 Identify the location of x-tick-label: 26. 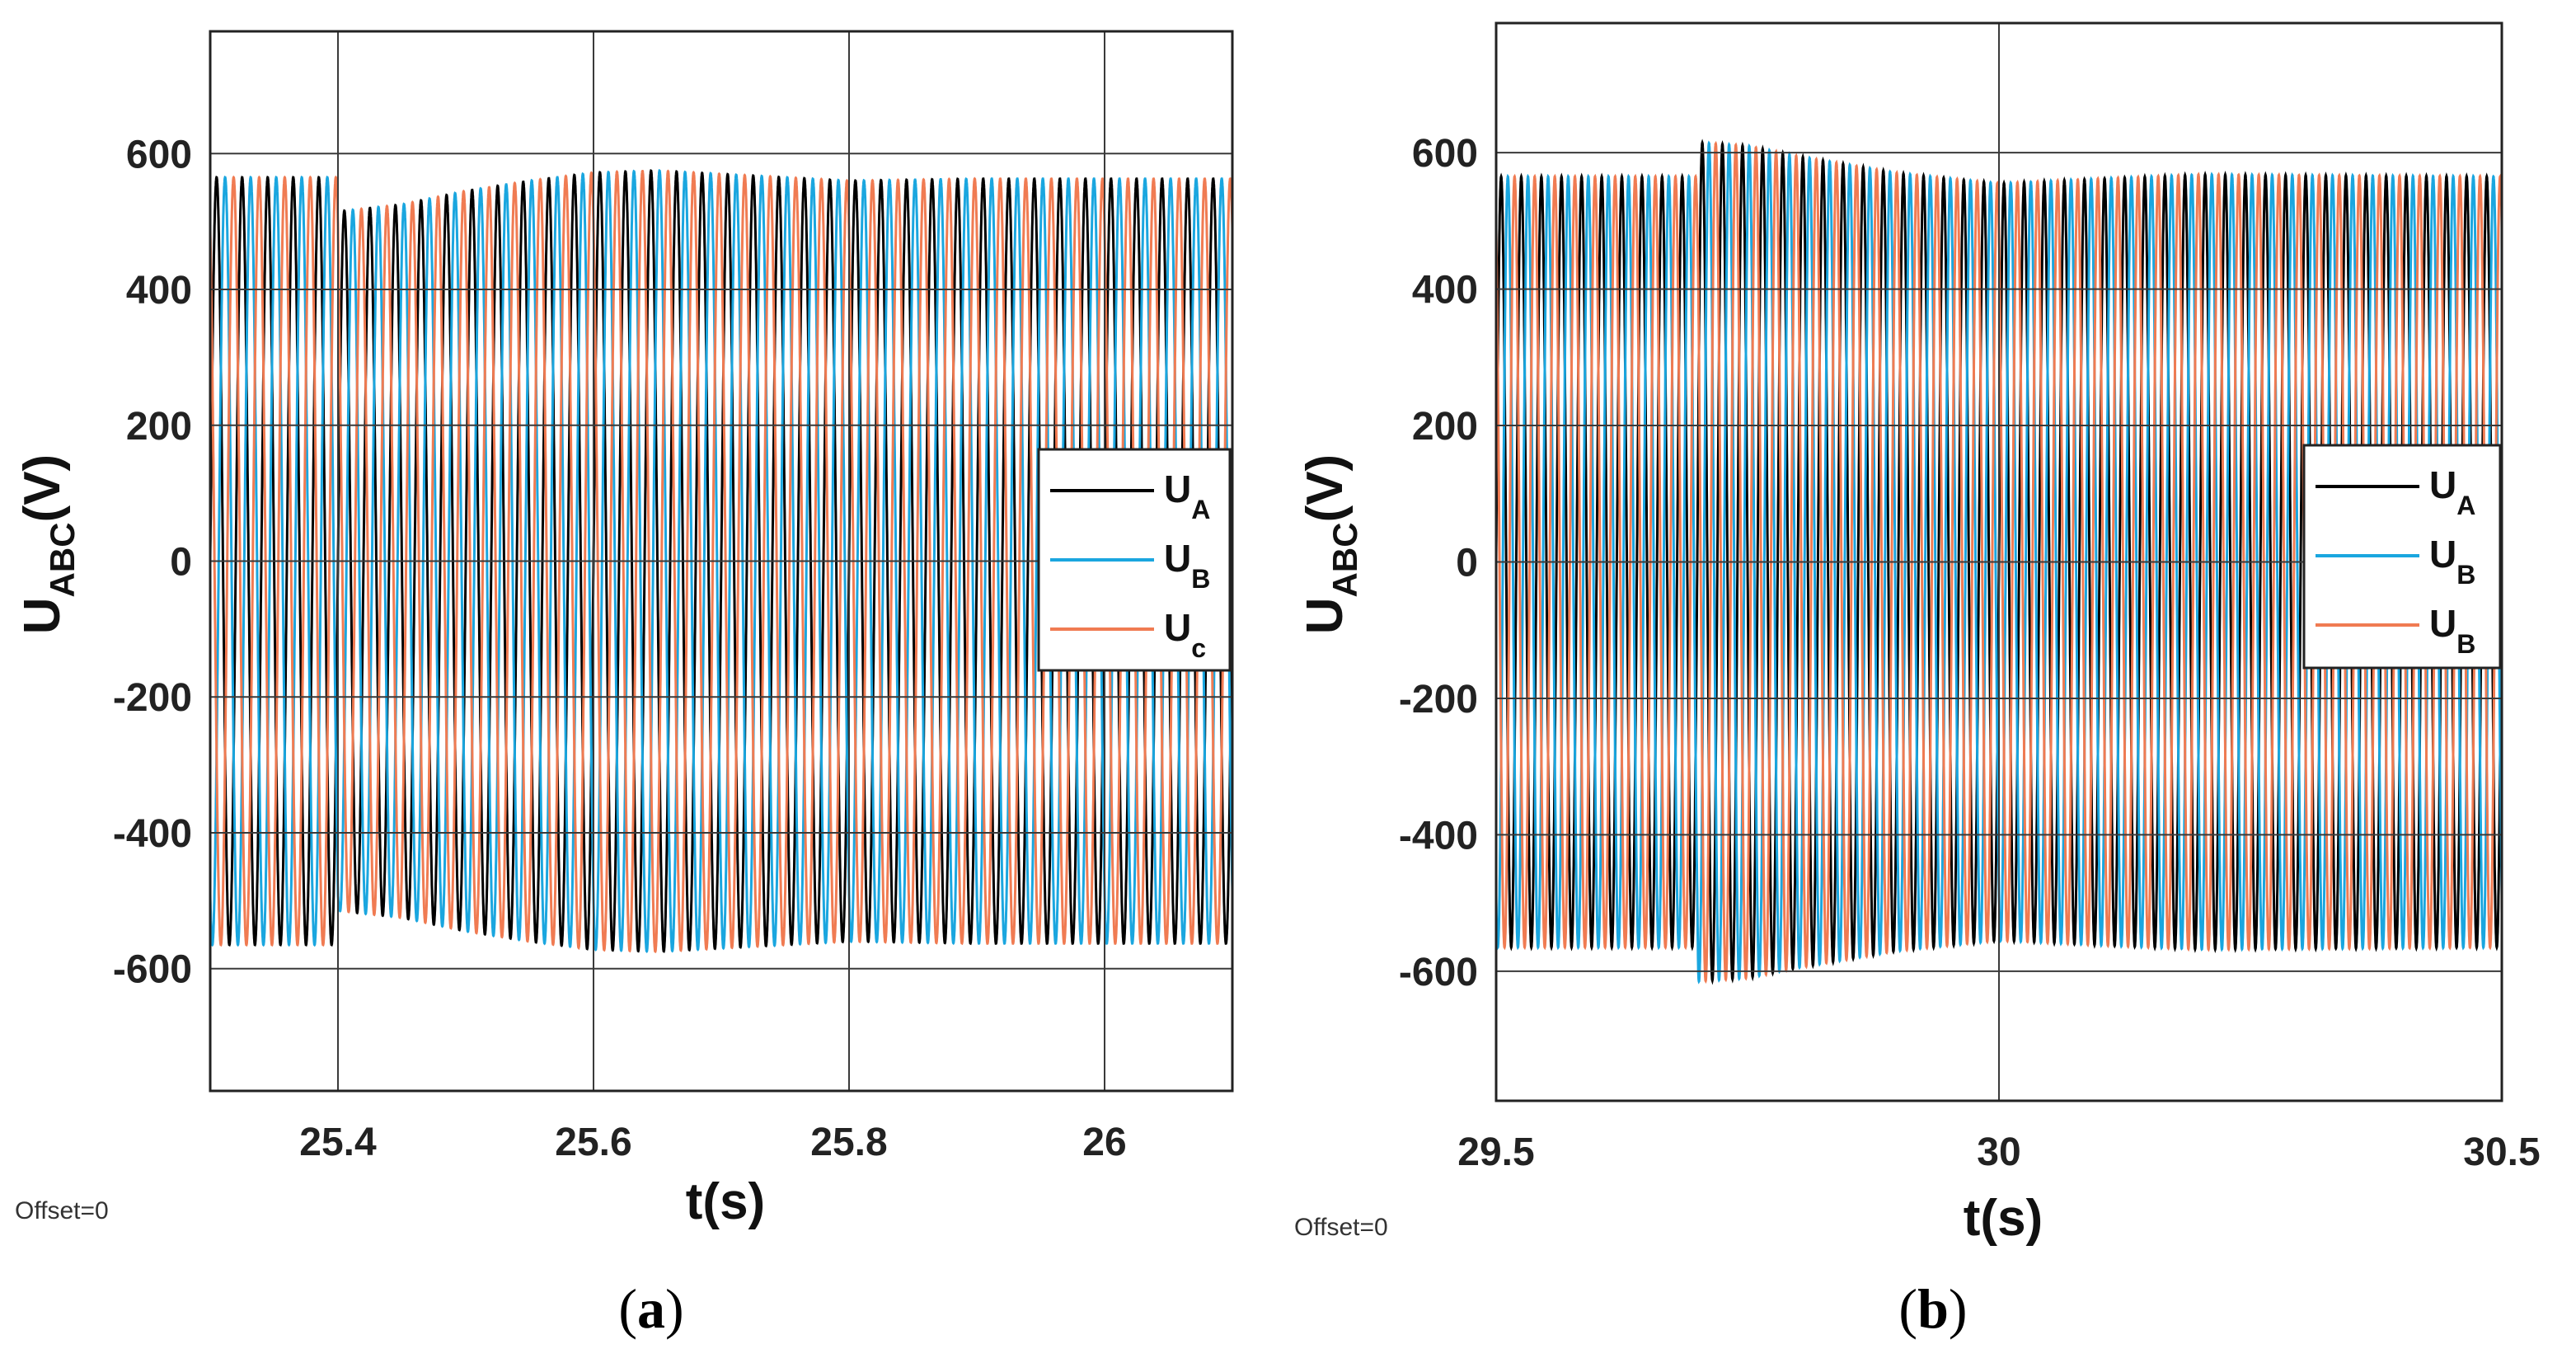
(1104, 1143).